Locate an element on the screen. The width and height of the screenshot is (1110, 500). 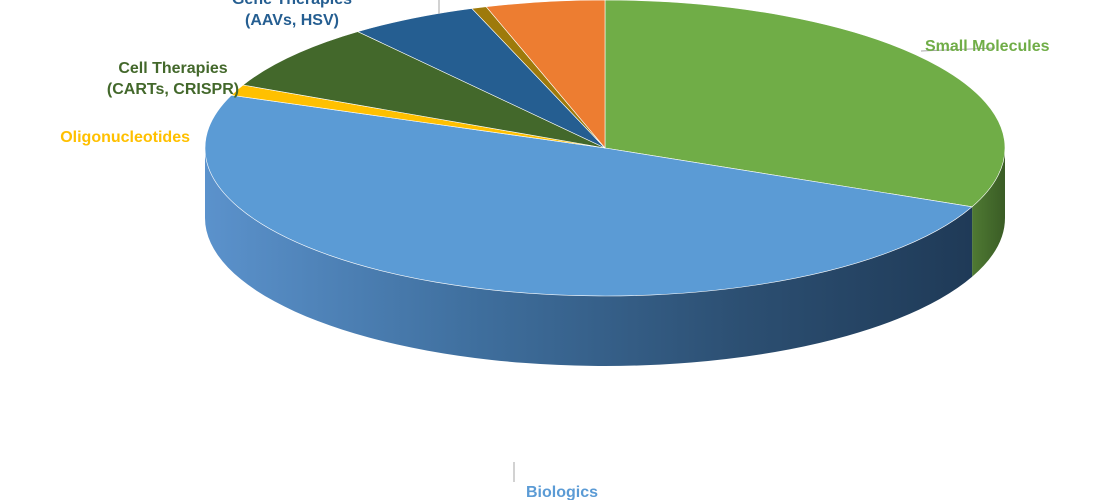
slice-label-bio: Biologics is located at coordinates (562, 492).